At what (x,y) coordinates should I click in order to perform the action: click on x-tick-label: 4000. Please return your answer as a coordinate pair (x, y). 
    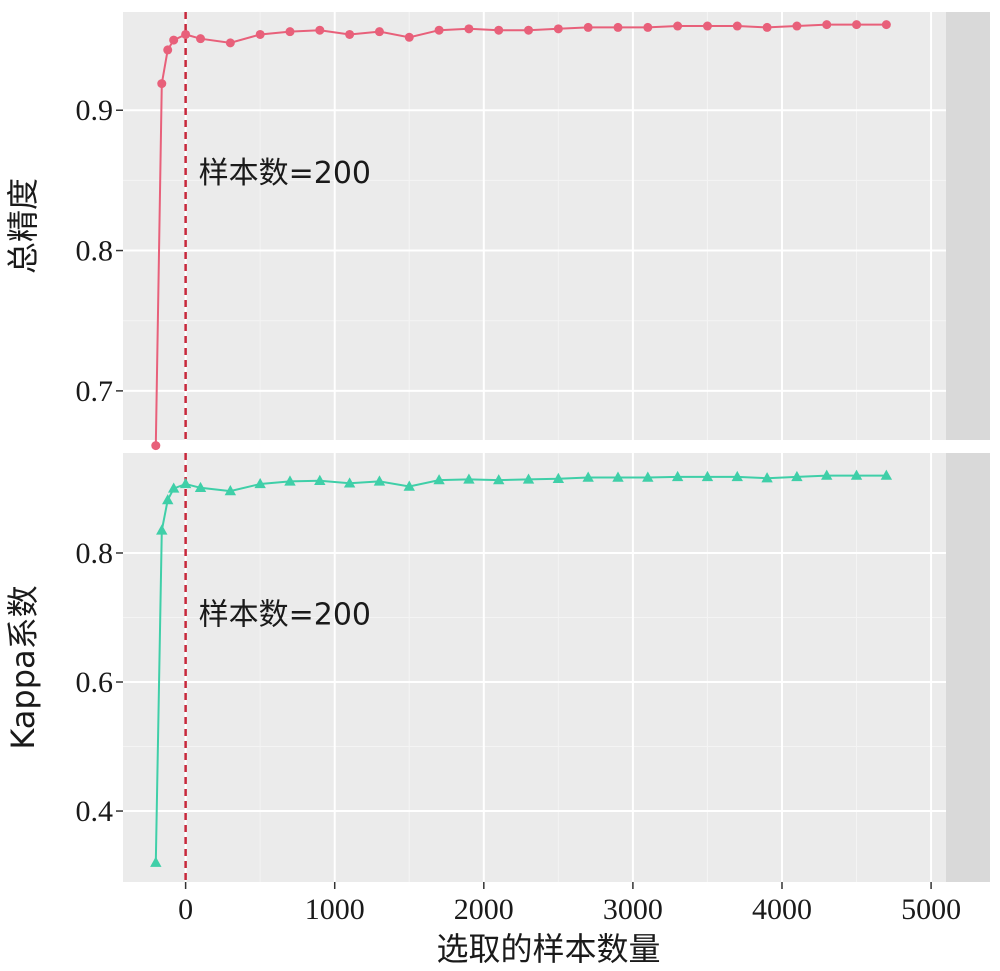
    Looking at the image, I should click on (782, 909).